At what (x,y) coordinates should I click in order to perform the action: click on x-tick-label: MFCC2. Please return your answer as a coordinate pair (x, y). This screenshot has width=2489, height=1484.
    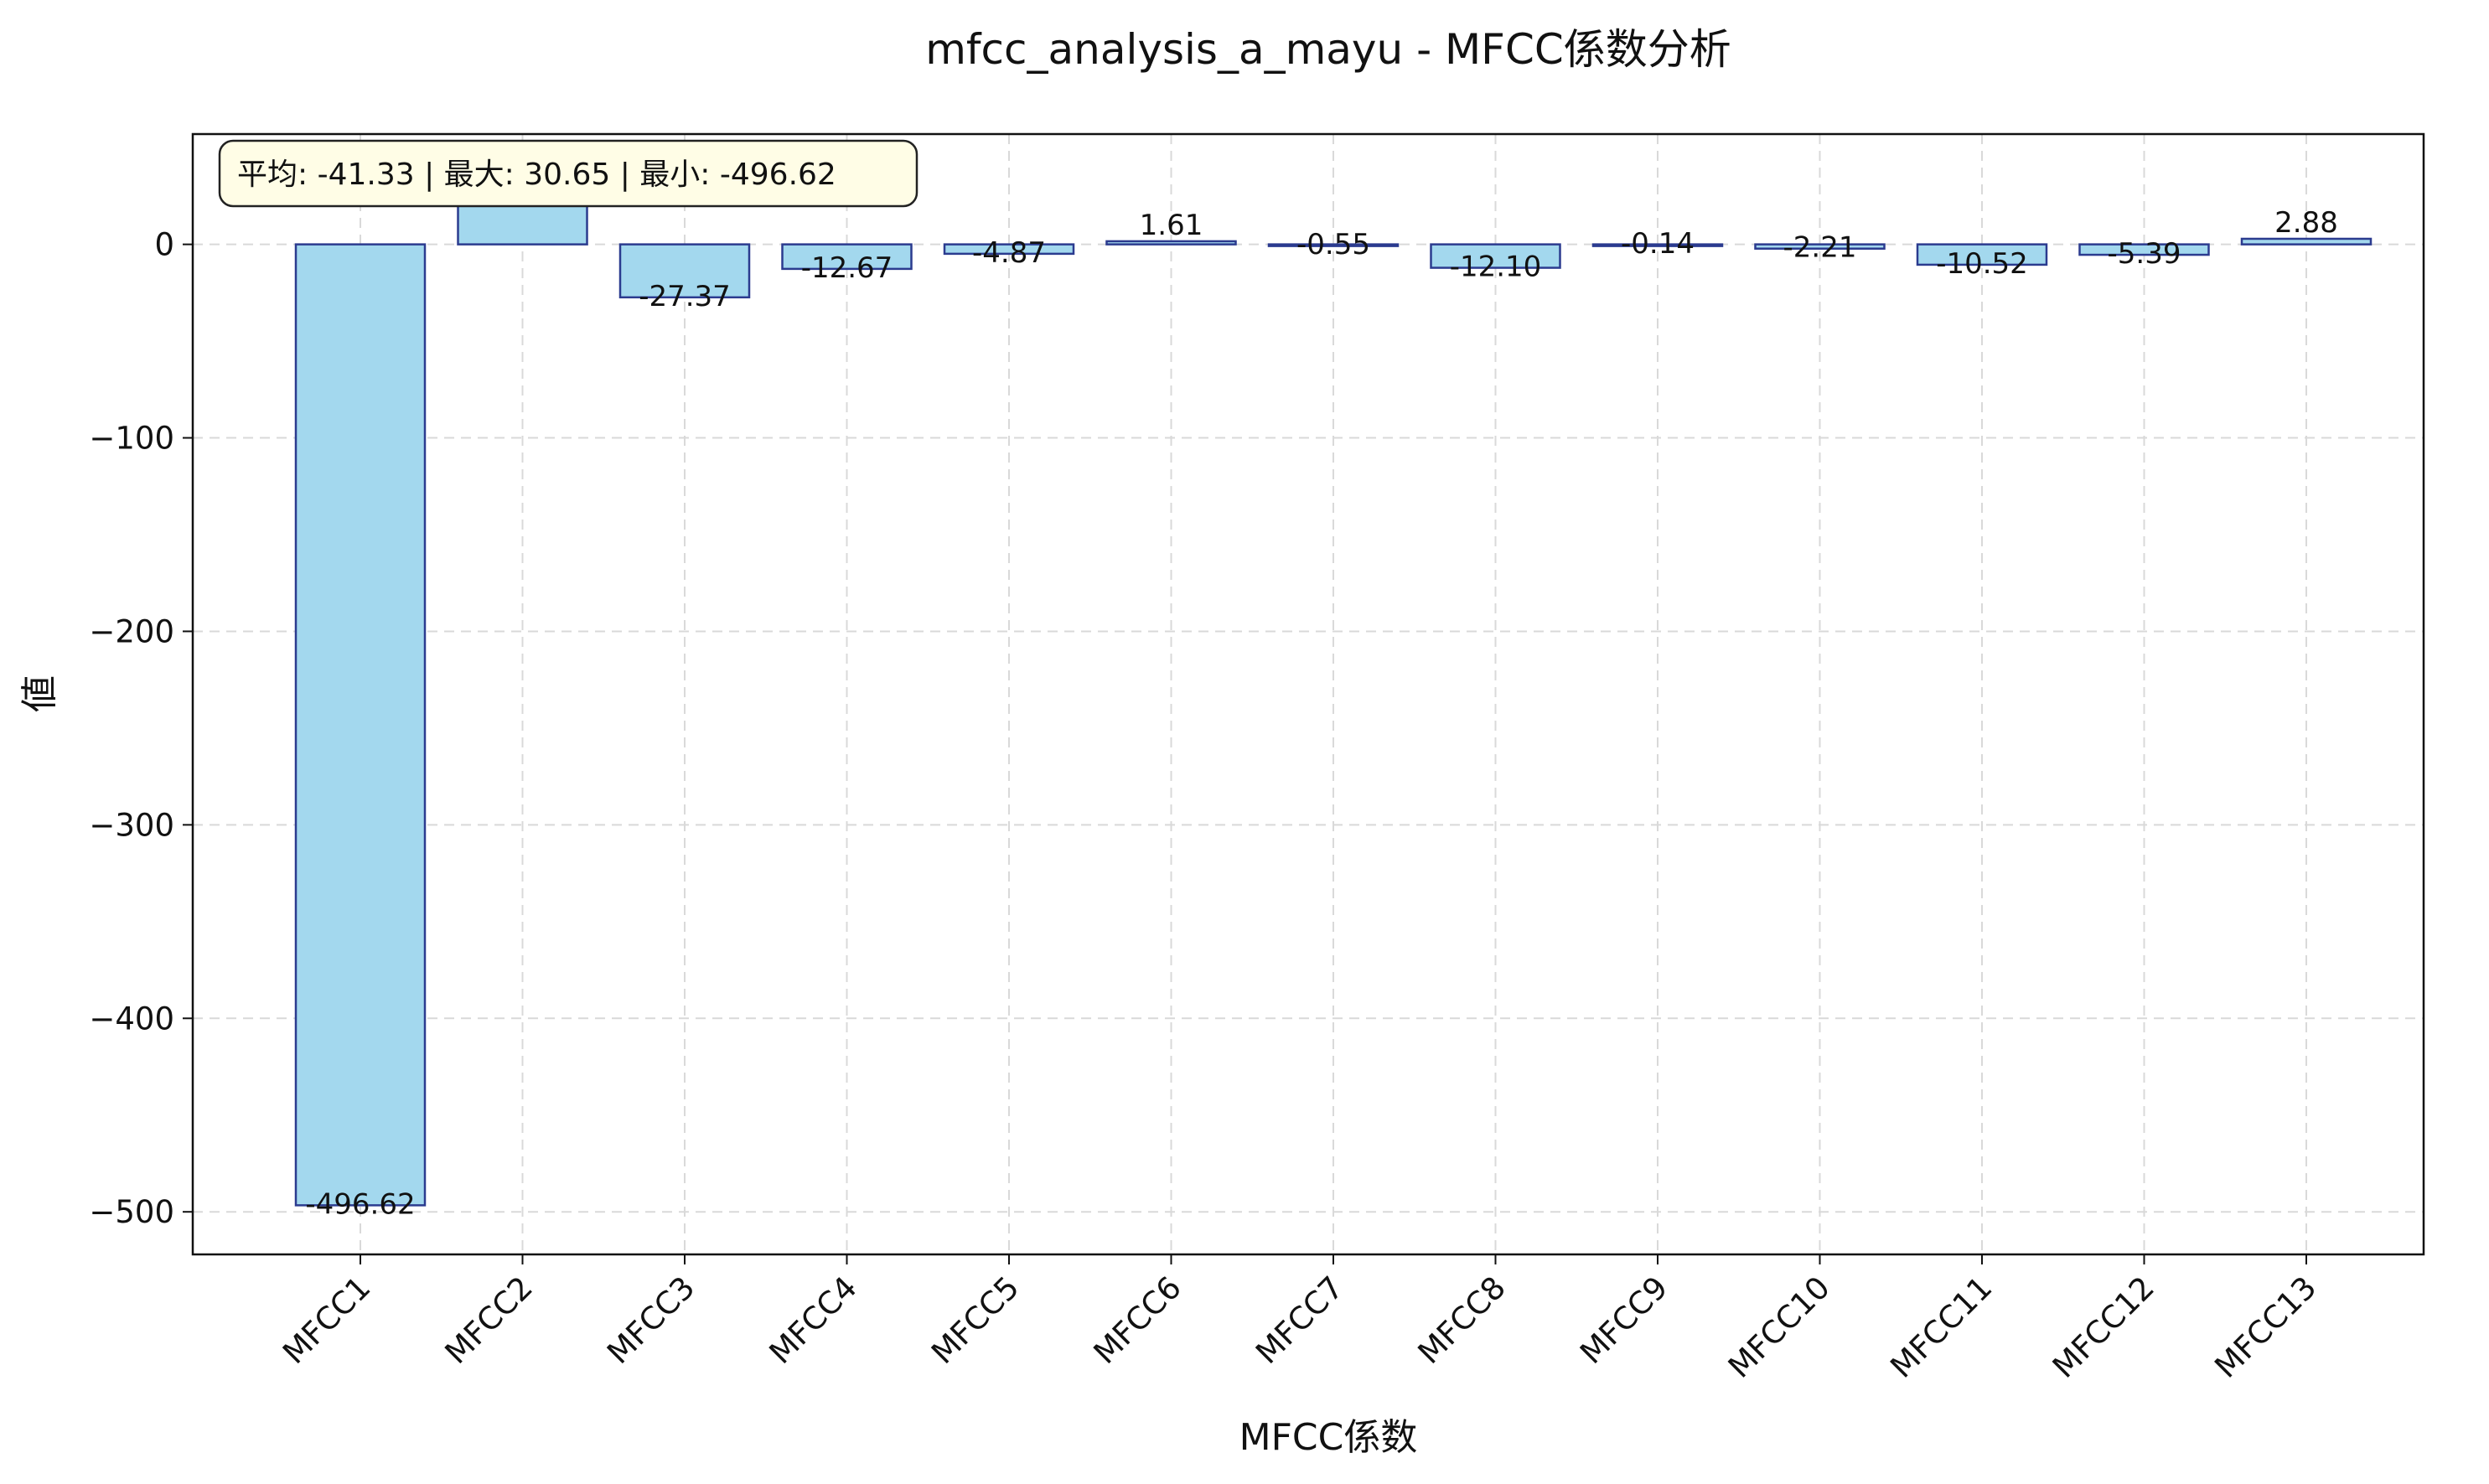
    Looking at the image, I should click on (489, 1320).